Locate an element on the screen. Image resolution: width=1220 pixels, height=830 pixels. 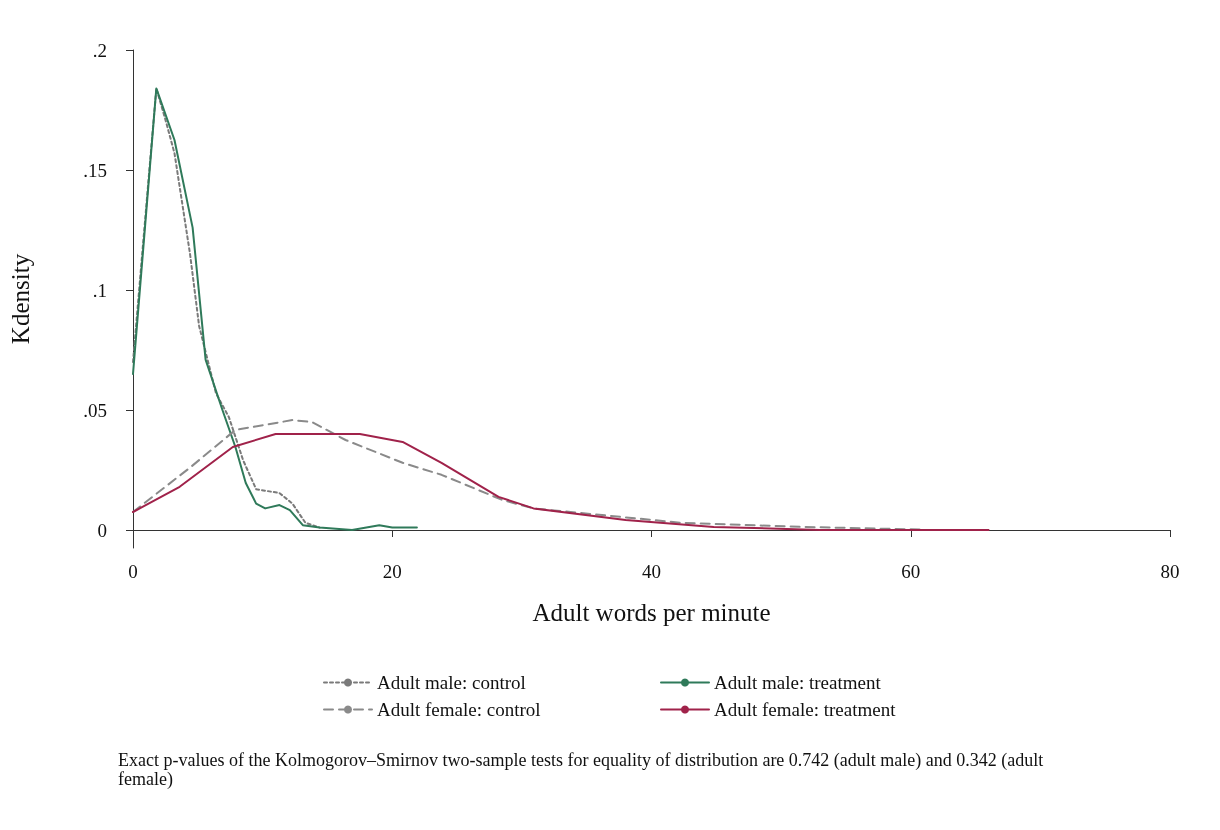
x-tick-label: 60 is located at coordinates (911, 571).